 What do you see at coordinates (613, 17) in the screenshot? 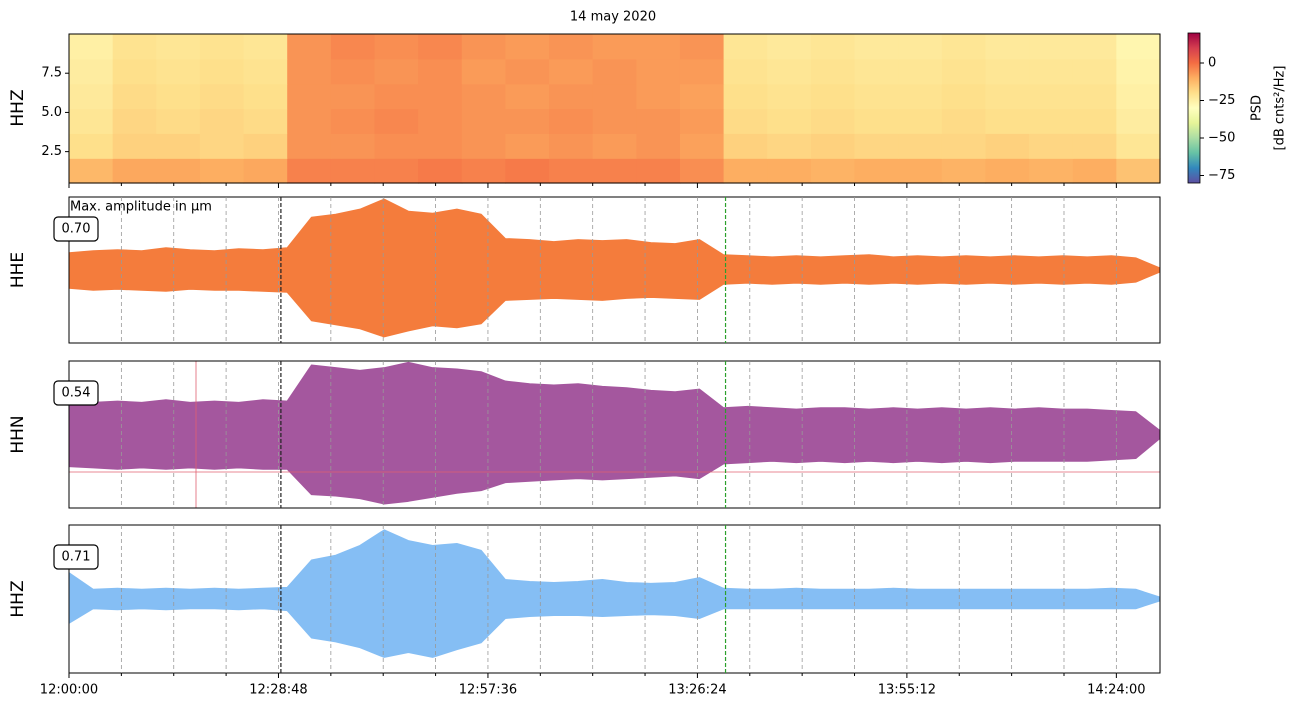
I see `chart-title: 14 may 2020` at bounding box center [613, 17].